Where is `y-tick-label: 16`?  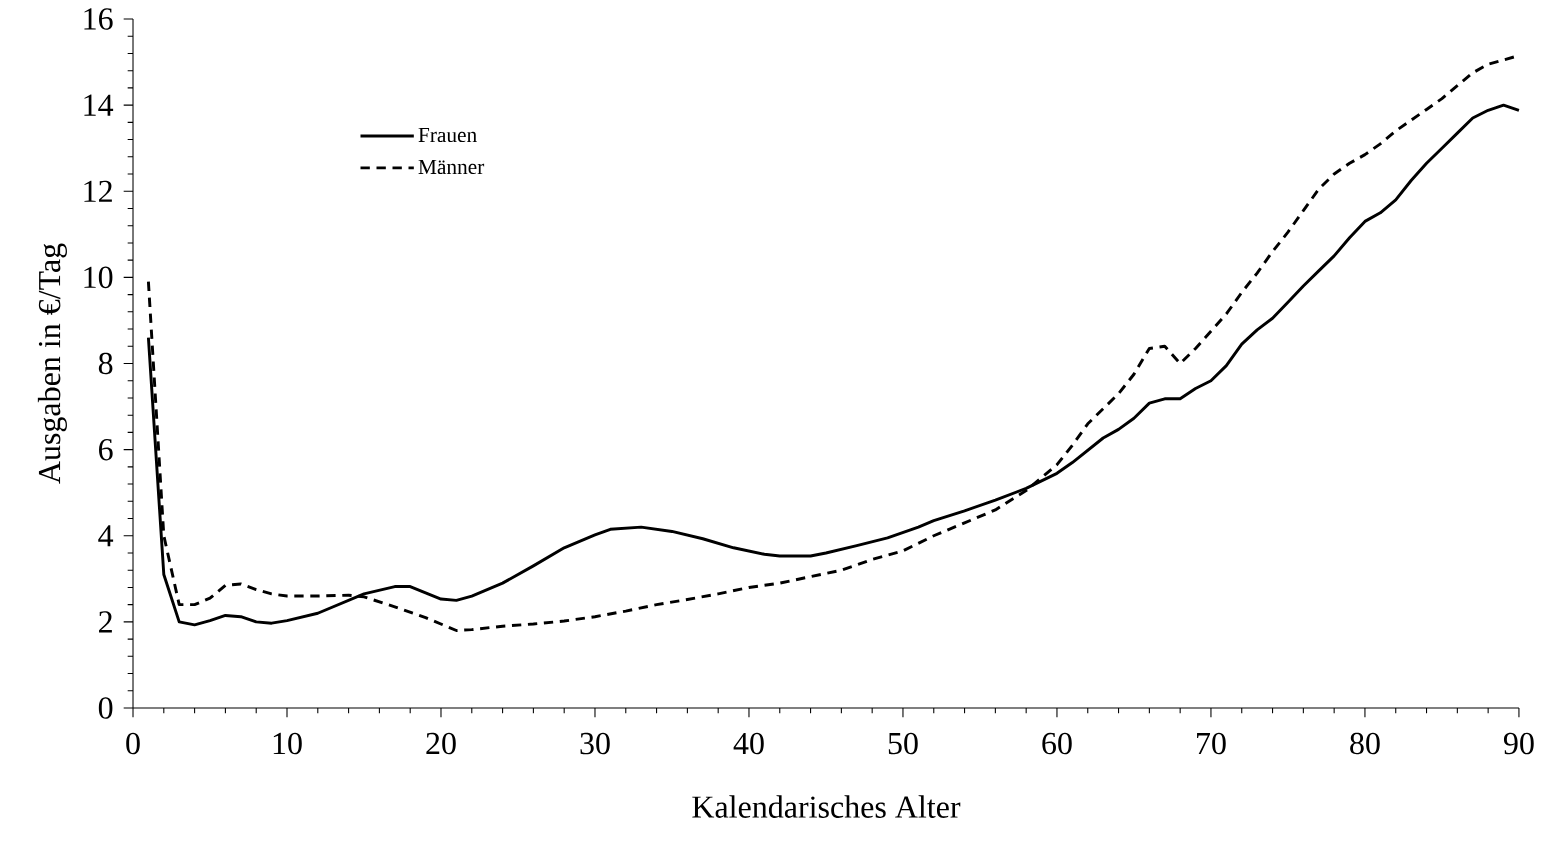
y-tick-label: 16 is located at coordinates (98, 19).